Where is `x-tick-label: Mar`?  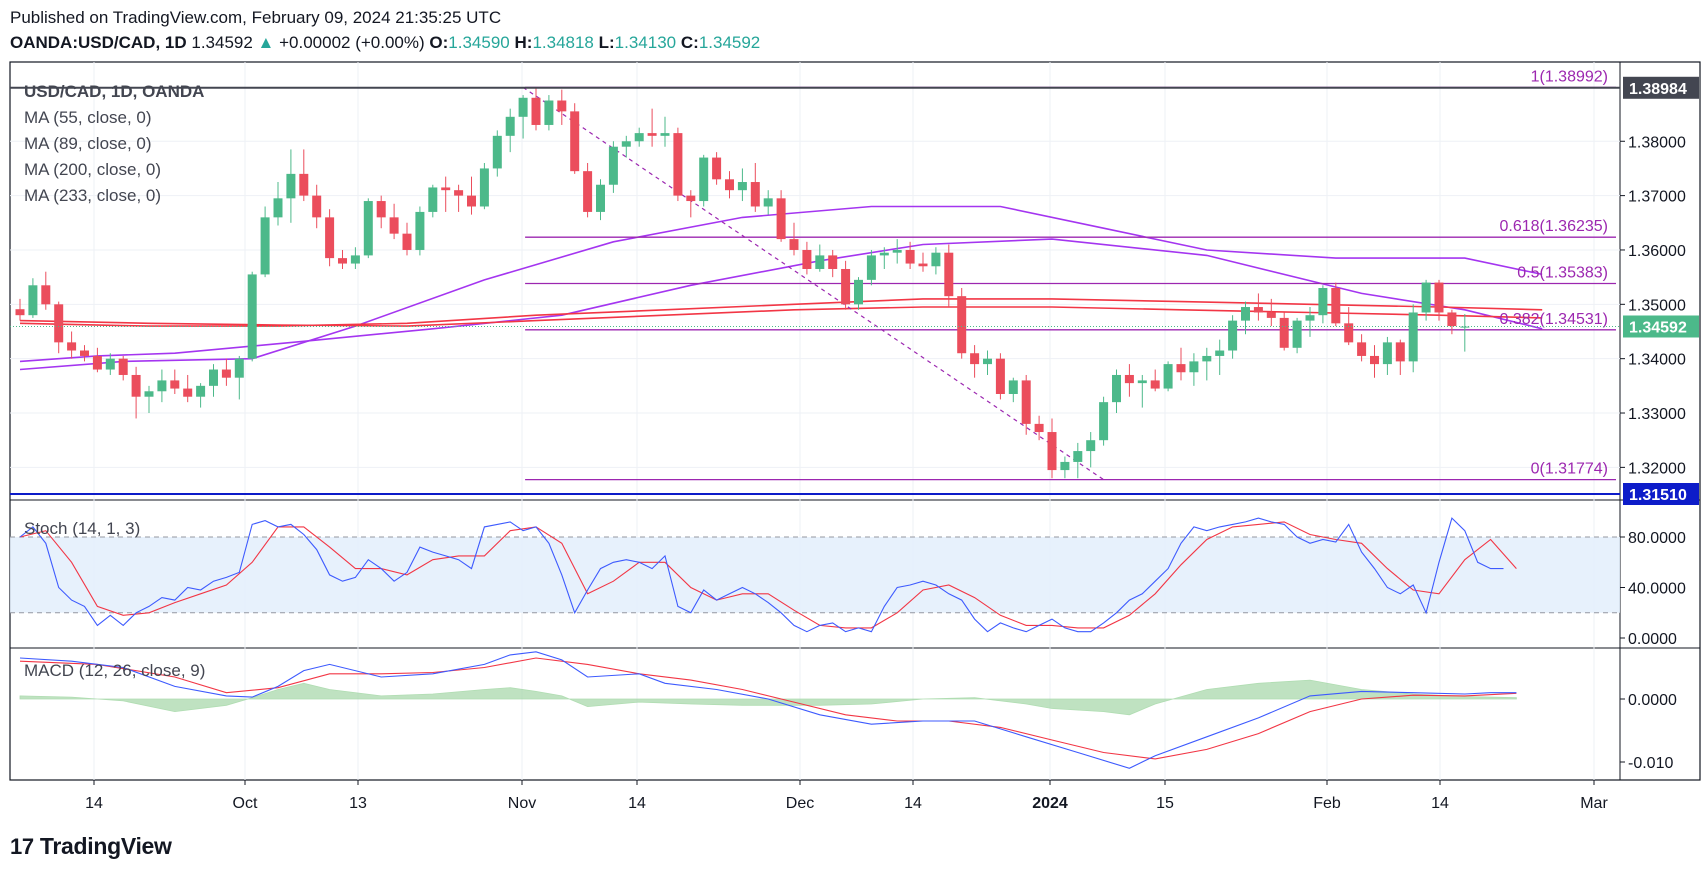
x-tick-label: Mar is located at coordinates (1594, 803).